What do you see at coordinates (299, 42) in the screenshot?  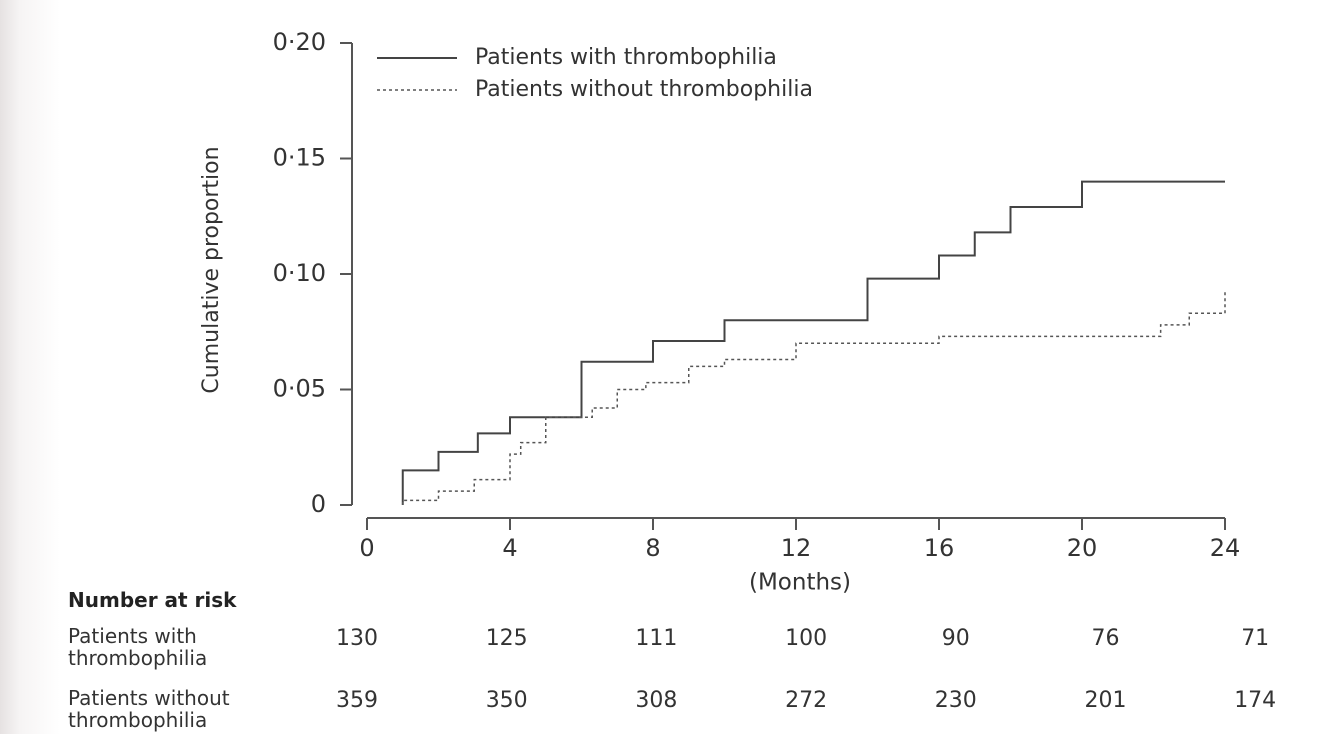 I see `y-tick-label: 0·20` at bounding box center [299, 42].